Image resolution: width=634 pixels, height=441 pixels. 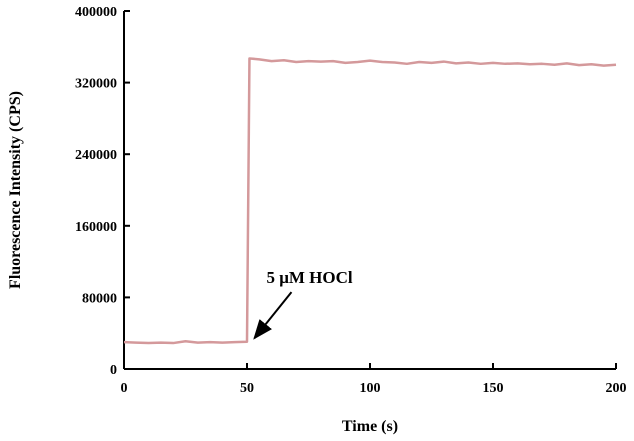 What do you see at coordinates (370, 426) in the screenshot?
I see `x-axis-title: Time (s)` at bounding box center [370, 426].